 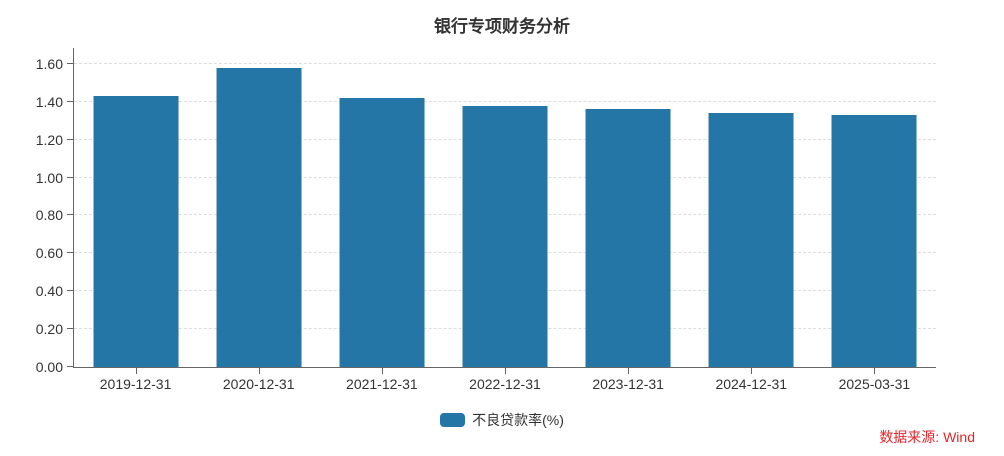 I want to click on data-source-label: 数据来源: Wind, so click(x=927, y=437).